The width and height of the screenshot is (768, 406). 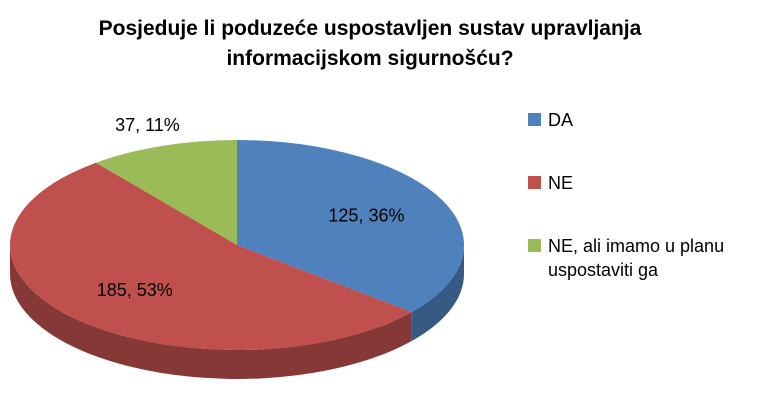 What do you see at coordinates (147, 125) in the screenshot?
I see `data-label: 37, 11%` at bounding box center [147, 125].